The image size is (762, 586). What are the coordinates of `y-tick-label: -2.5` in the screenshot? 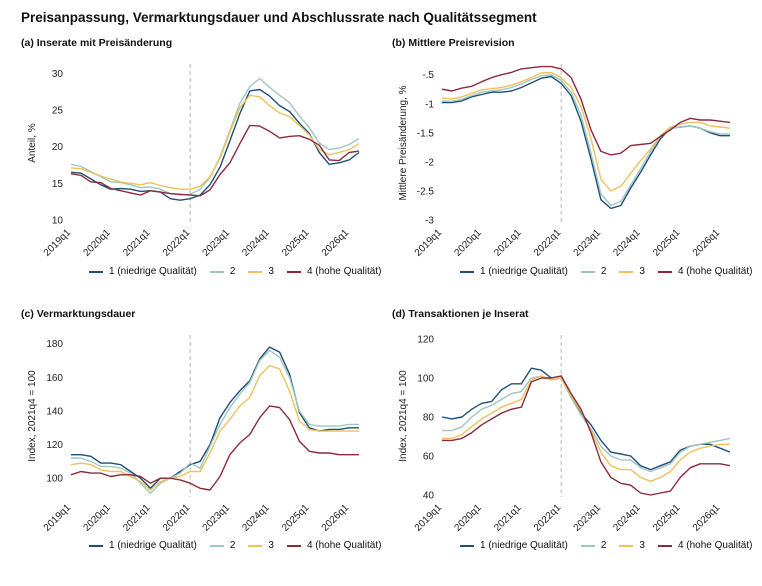 It's located at (426, 191).